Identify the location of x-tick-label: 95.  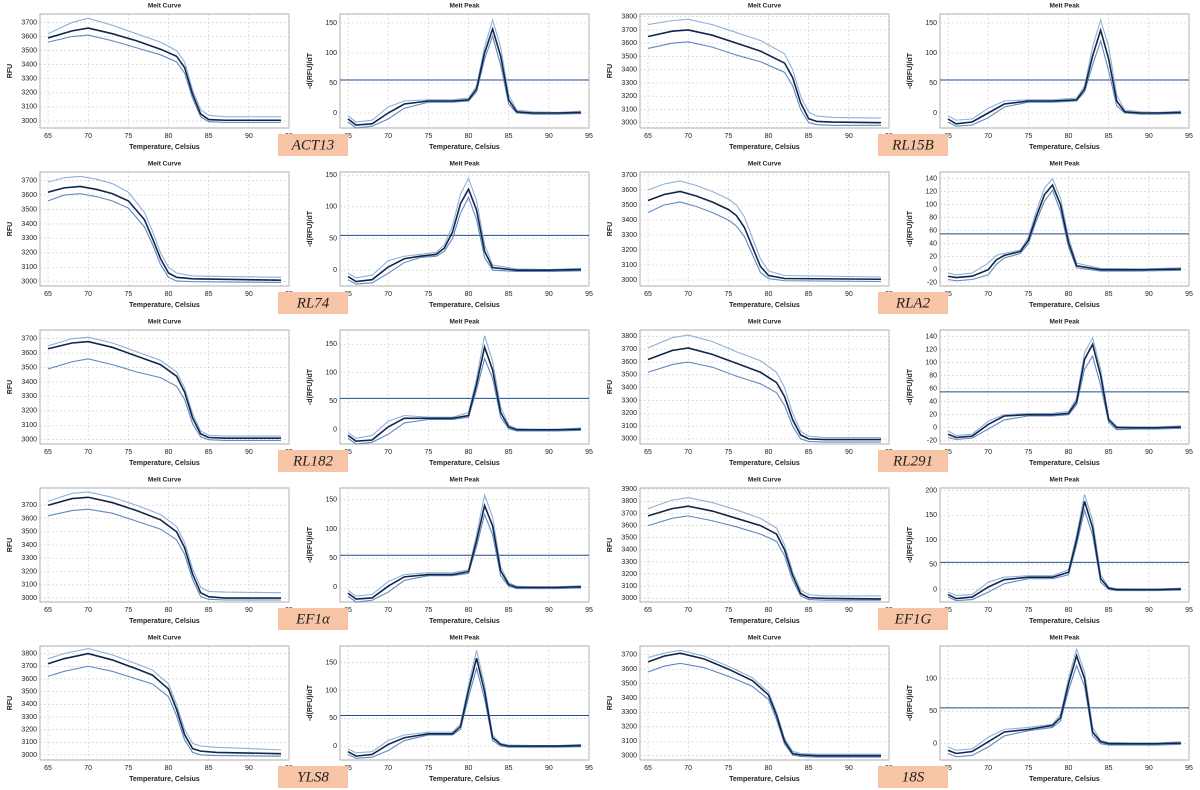
(589, 136).